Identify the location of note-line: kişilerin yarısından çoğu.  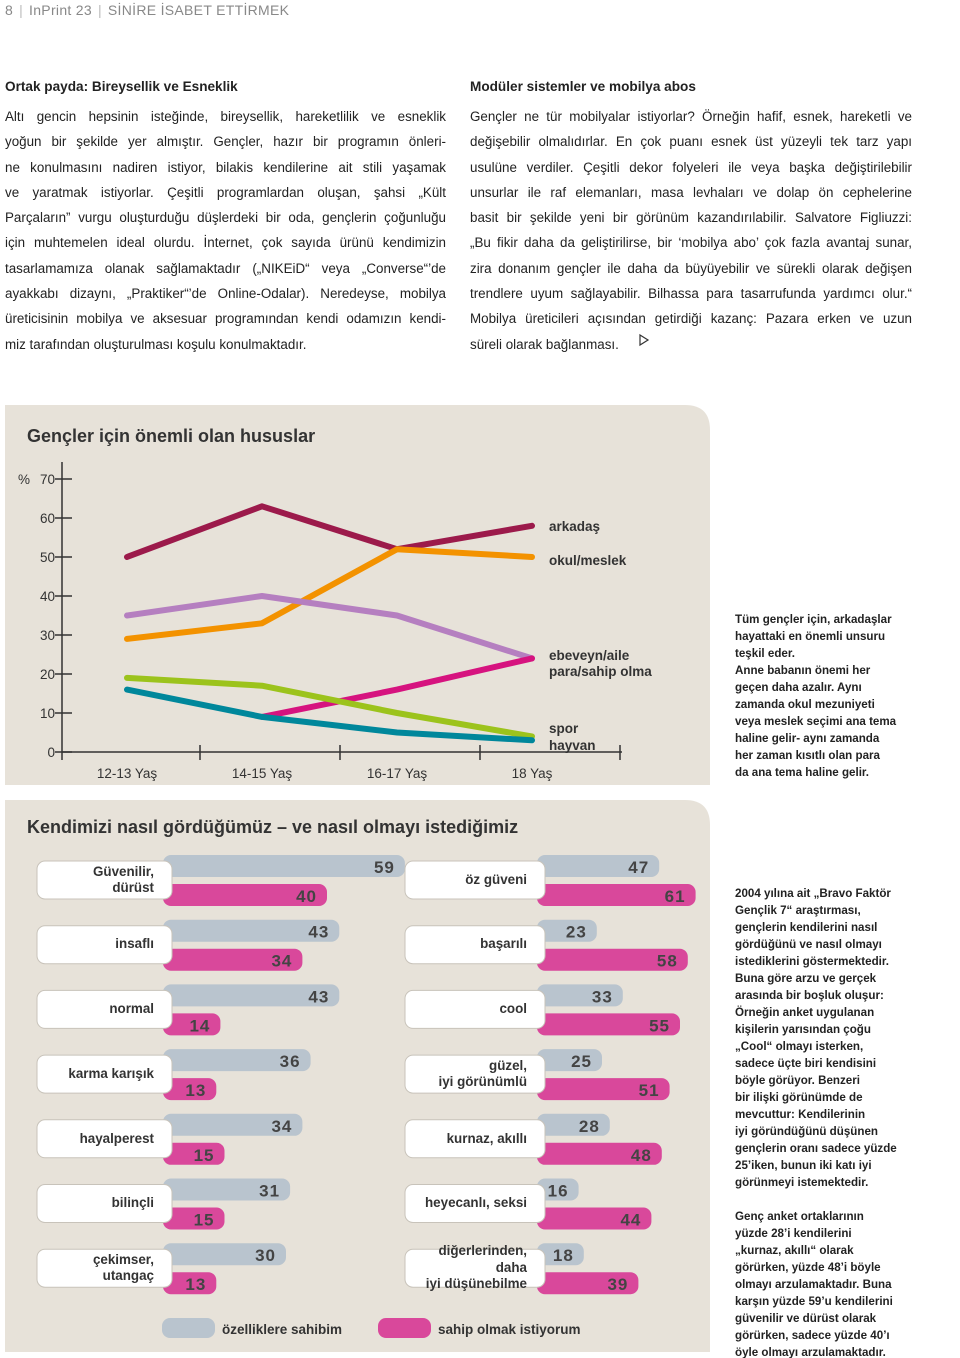
(803, 1029).